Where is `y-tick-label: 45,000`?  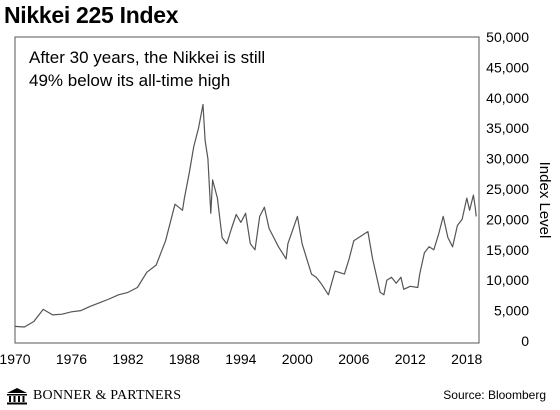
y-tick-label: 45,000 is located at coordinates (507, 67).